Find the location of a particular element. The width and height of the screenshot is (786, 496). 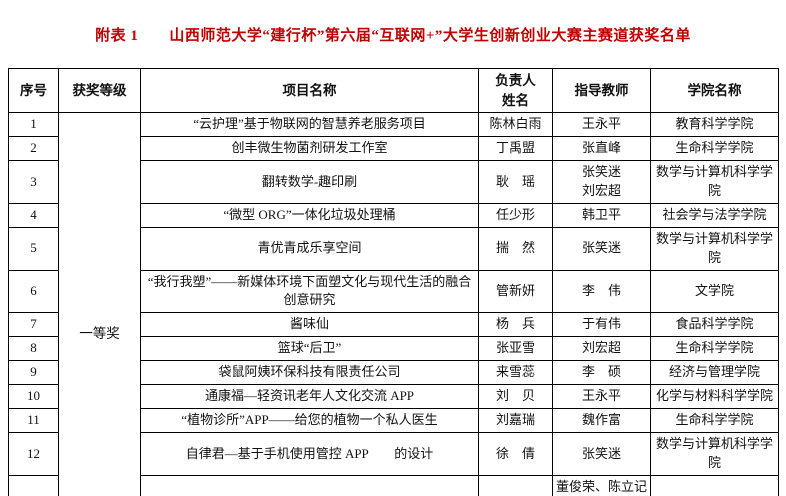

table-row: 11 “植物诊所”APP——给您的植物一个私人医生 刘嘉瑞 魏作富 生命科学学院 is located at coordinates (393, 421).